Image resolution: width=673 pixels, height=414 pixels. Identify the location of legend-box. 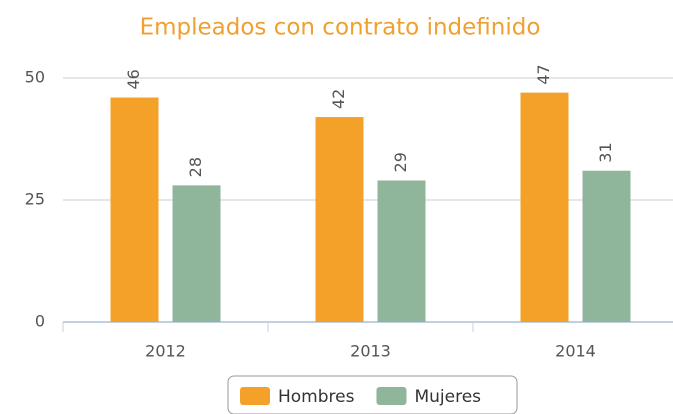
(372, 394).